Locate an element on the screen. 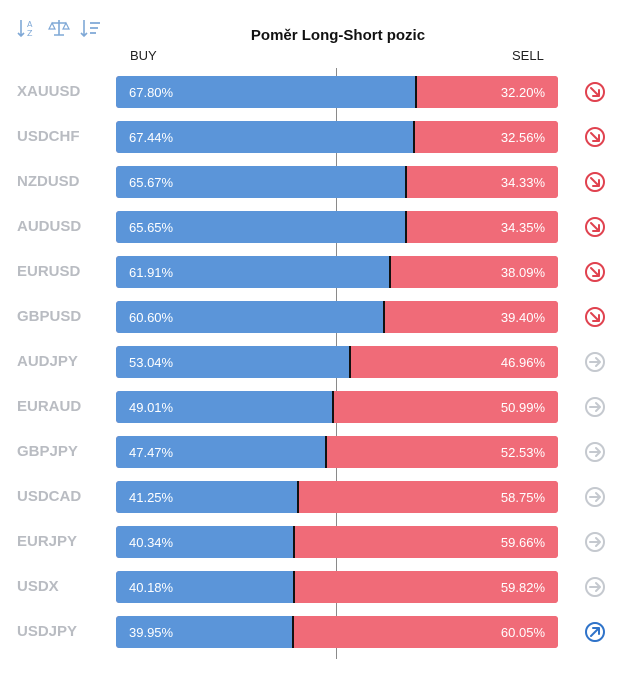 The width and height of the screenshot is (629, 696). chart-row: GBPJPY 47.47% 52.53% is located at coordinates (314, 452).